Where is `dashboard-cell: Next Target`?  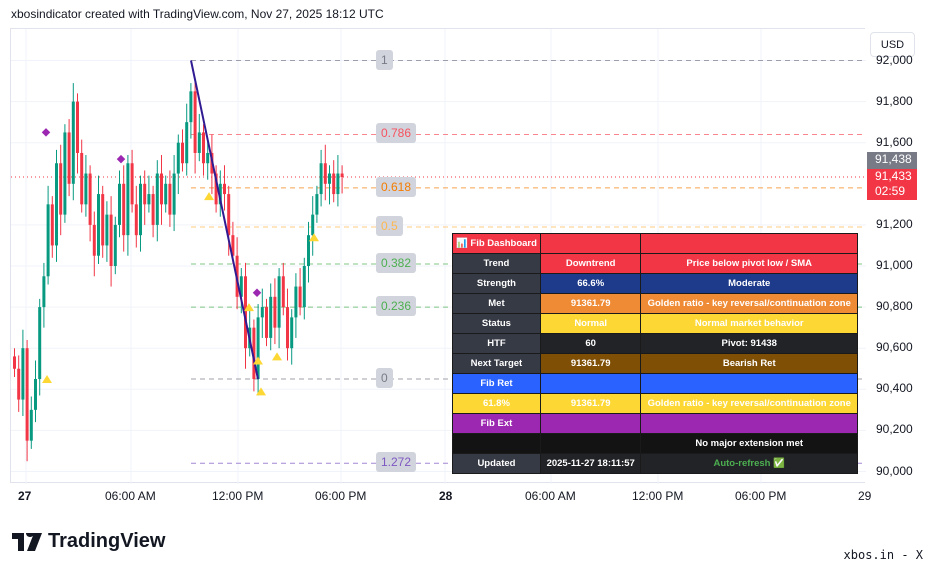 dashboard-cell: Next Target is located at coordinates (496, 363).